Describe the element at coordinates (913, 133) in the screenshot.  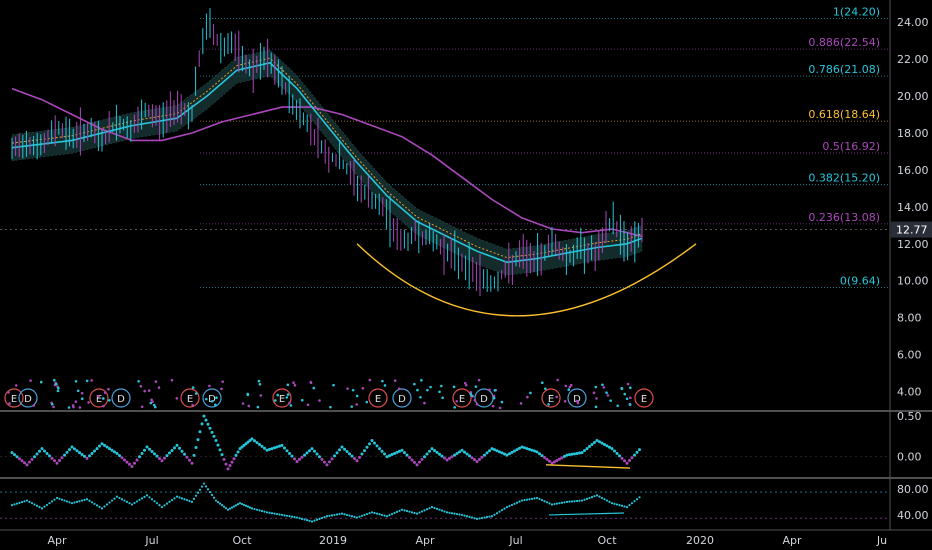
I see `price-tick-label: 18.00` at that location.